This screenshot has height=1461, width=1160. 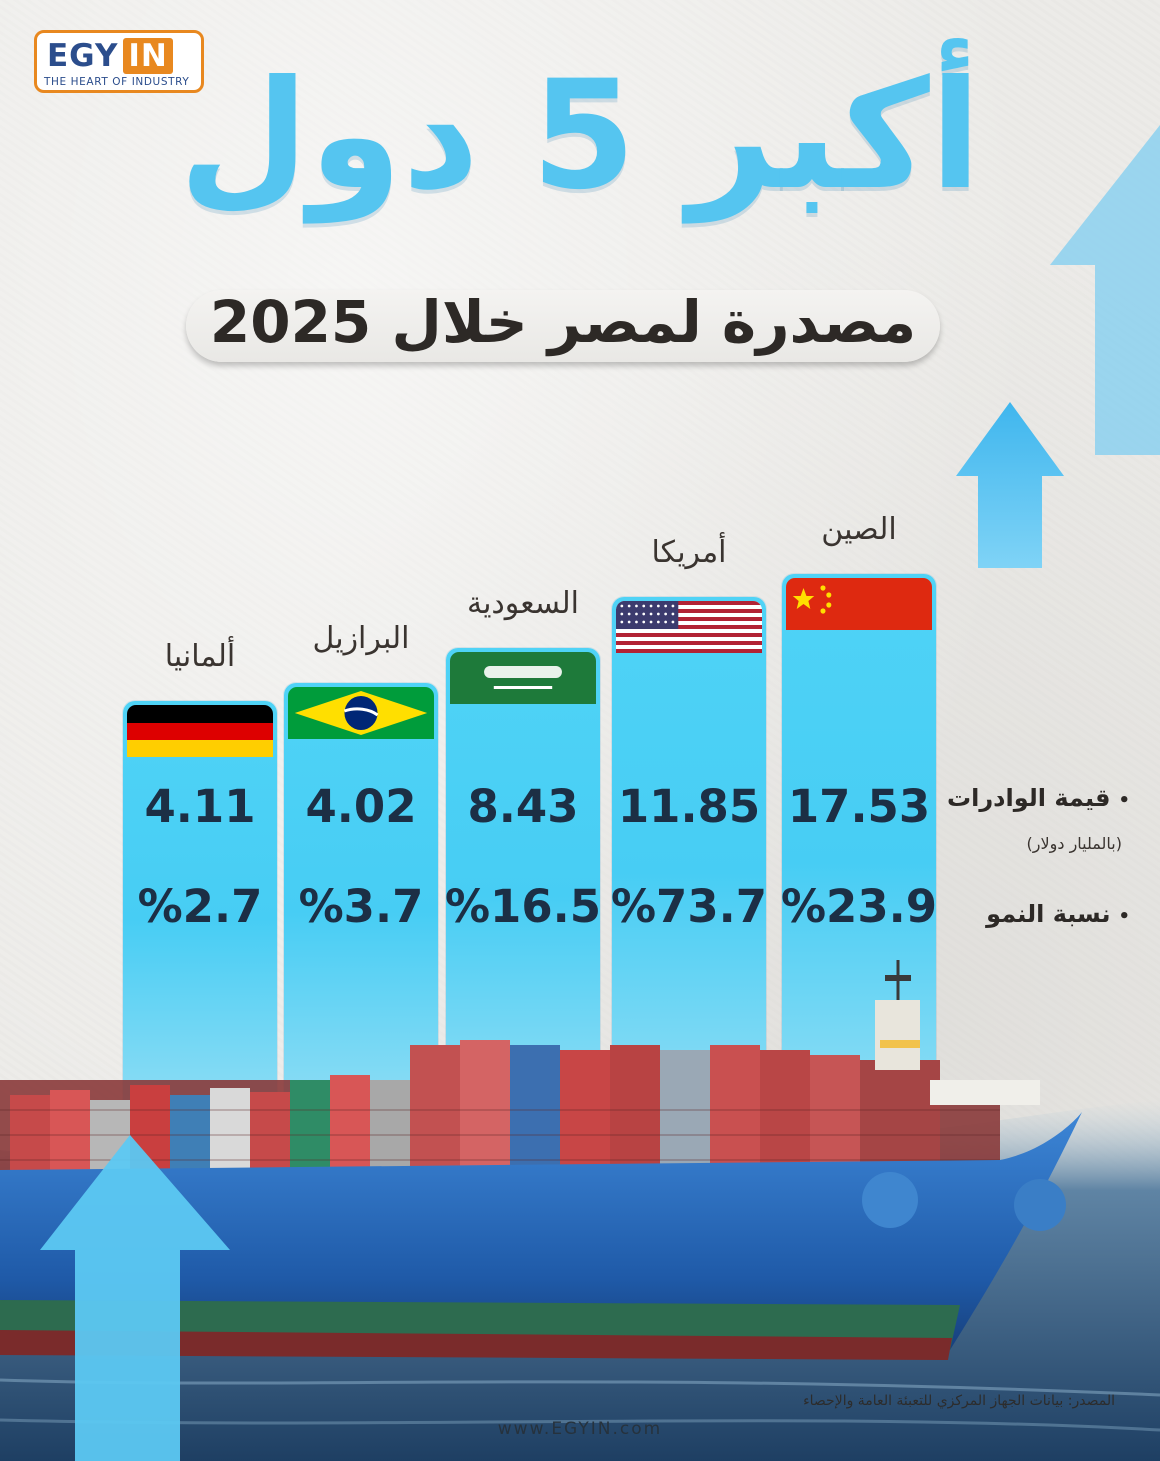 What do you see at coordinates (83, 56) in the screenshot?
I see `logo-egy: EGY` at bounding box center [83, 56].